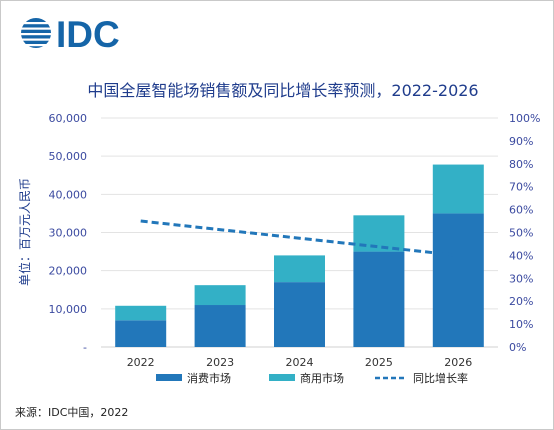 This screenshot has height=430, width=554. What do you see at coordinates (521, 301) in the screenshot?
I see `right-tick-label: 20%` at bounding box center [521, 301].